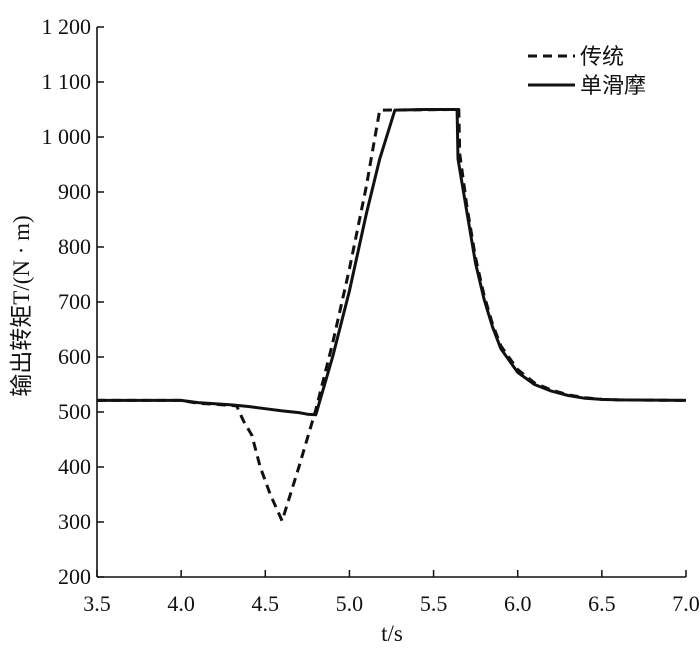 This screenshot has width=700, height=652. Describe the element at coordinates (74, 411) in the screenshot. I see `y-tick-label: 500` at that location.